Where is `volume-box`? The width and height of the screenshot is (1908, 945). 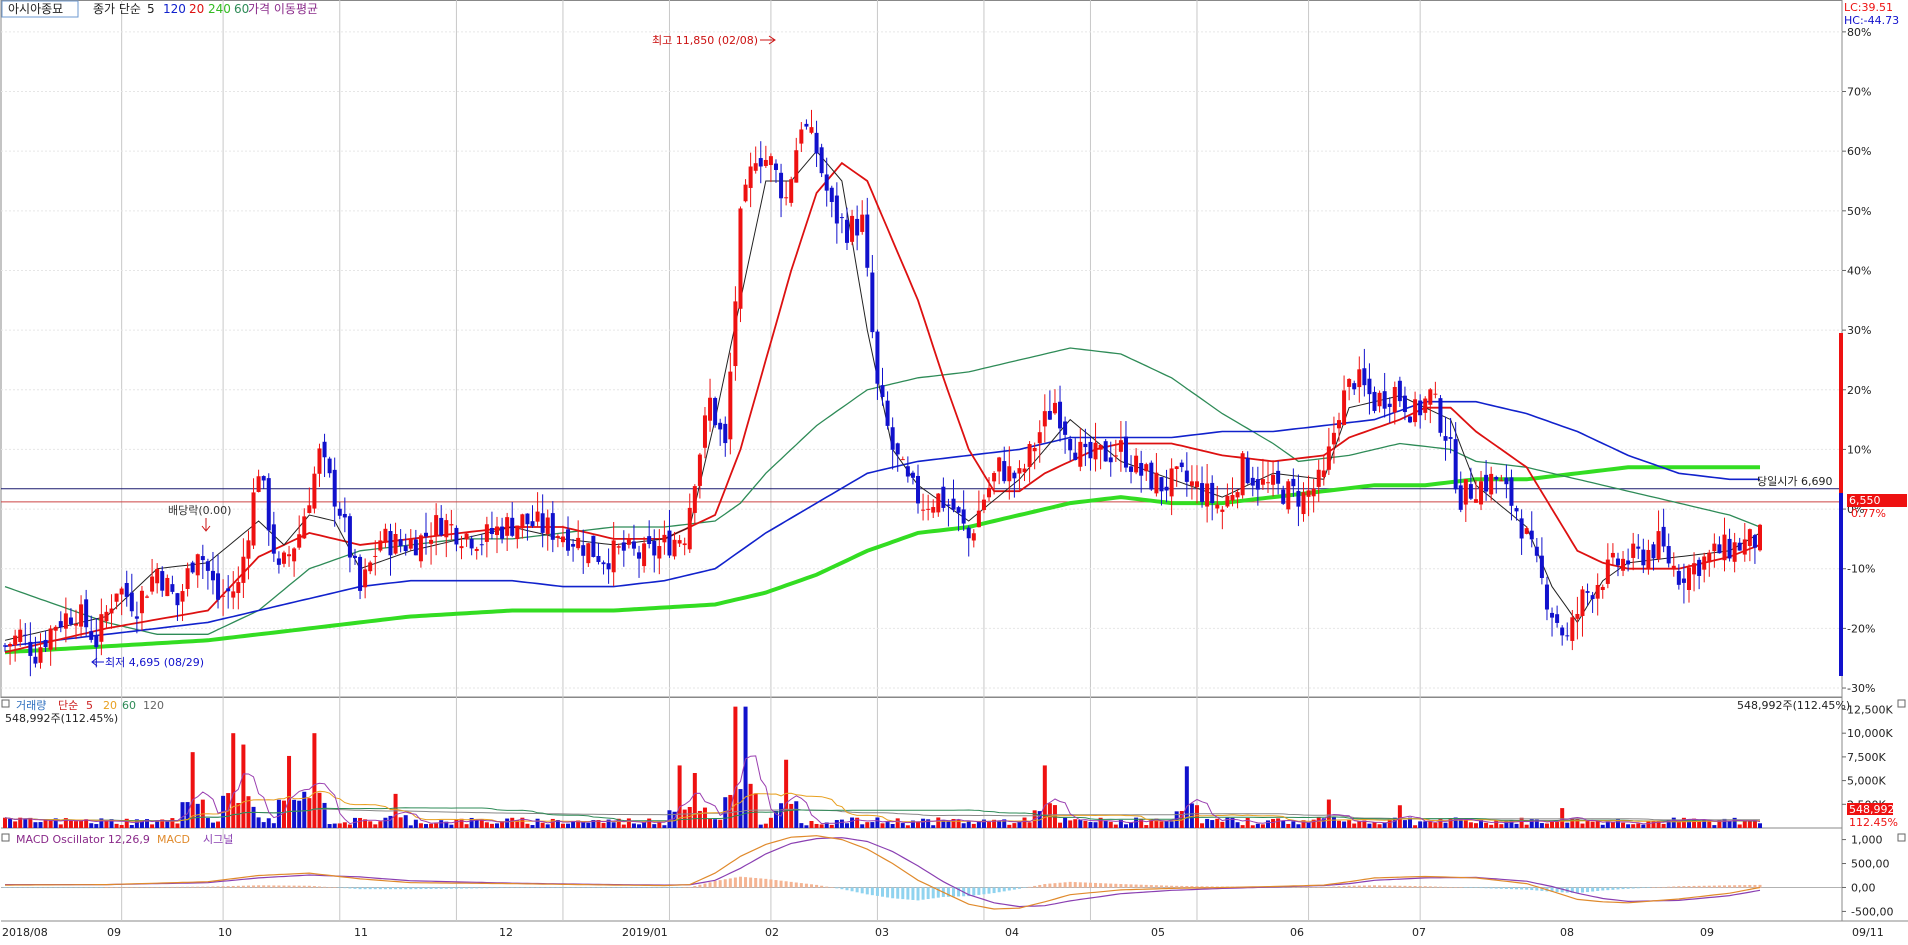 volume-box is located at coordinates (1870, 809).